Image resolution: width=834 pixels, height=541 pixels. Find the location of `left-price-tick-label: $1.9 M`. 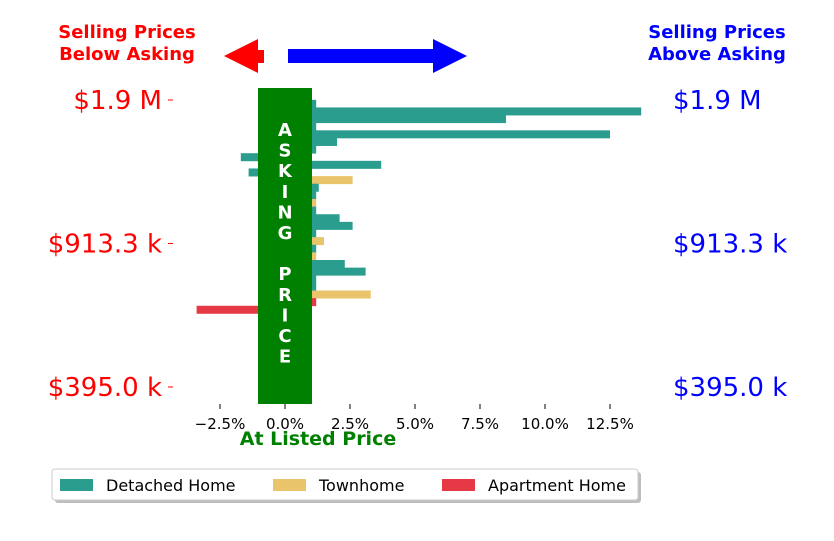

left-price-tick-label: $1.9 M is located at coordinates (117, 101).